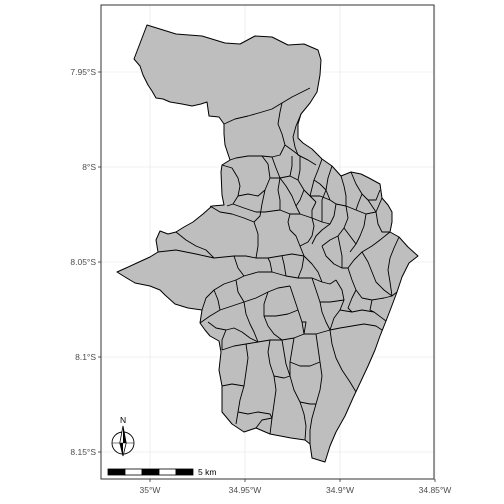  I want to click on north-arrow: N, so click(123, 436).